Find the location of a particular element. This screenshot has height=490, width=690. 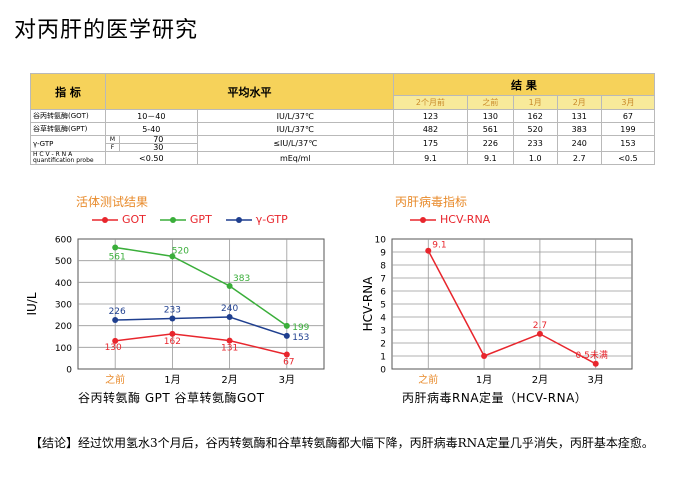

row-value: 9.1 is located at coordinates (430, 158).